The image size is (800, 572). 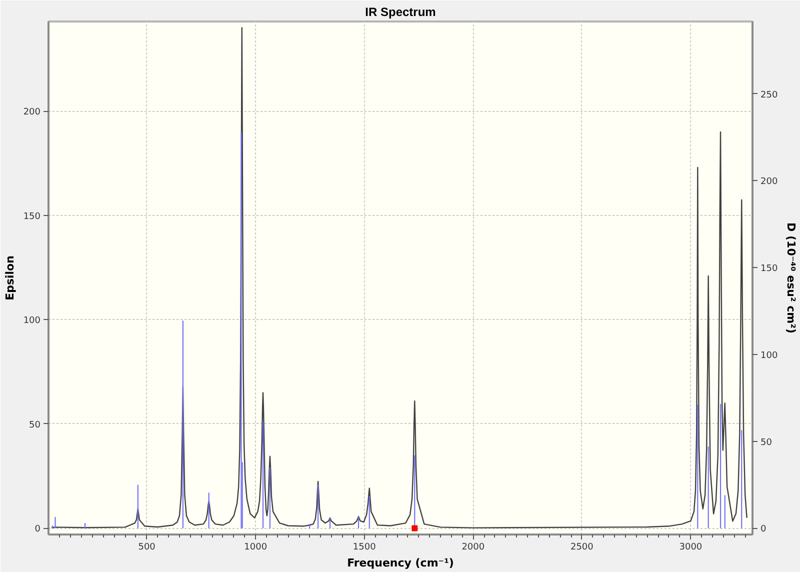 What do you see at coordinates (766, 443) in the screenshot?
I see `y2-tick-label: 50` at bounding box center [766, 443].